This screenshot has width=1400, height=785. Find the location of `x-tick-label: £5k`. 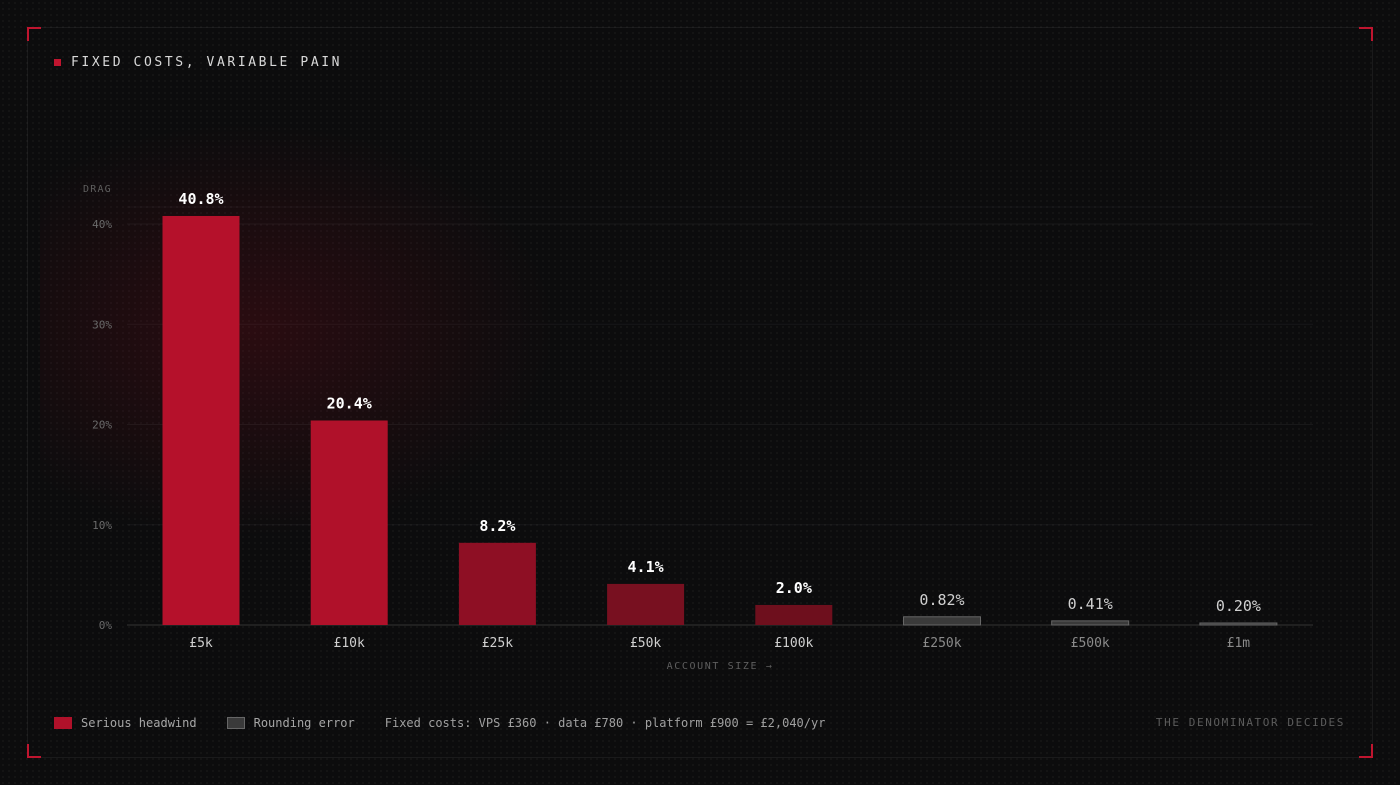

x-tick-label: £5k is located at coordinates (201, 643).